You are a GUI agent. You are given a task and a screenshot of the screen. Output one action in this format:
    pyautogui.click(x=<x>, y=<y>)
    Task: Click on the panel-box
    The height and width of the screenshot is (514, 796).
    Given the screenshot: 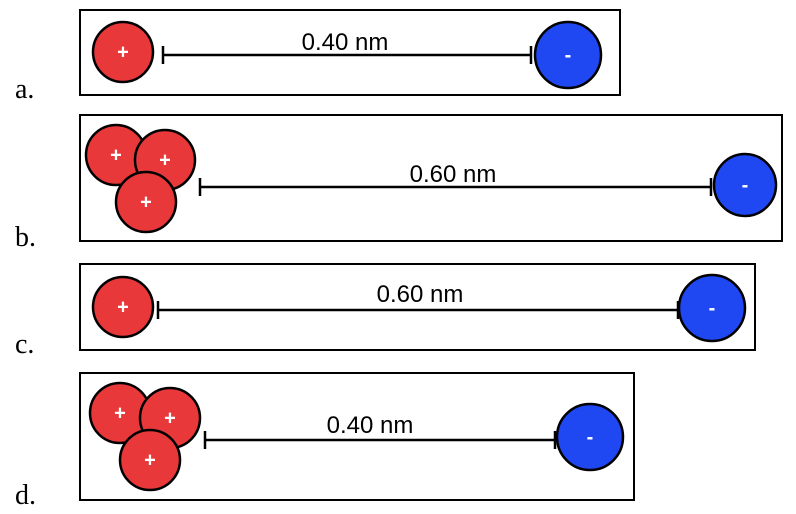 What is the action you would take?
    pyautogui.click(x=417, y=307)
    